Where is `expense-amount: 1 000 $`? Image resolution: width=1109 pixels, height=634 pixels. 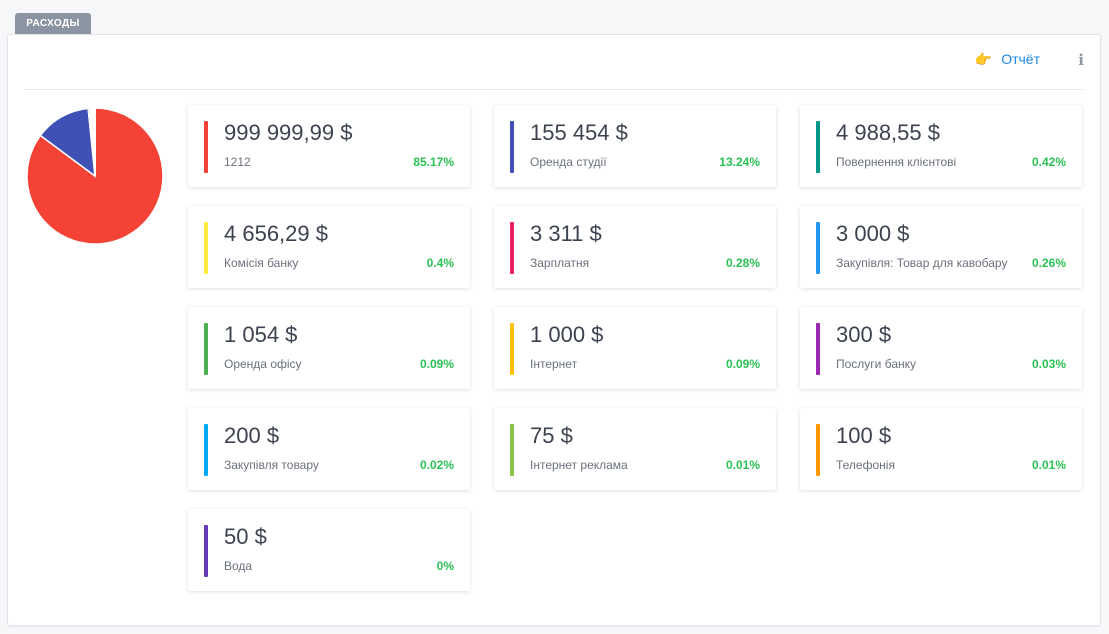
expense-amount: 1 000 $ is located at coordinates (567, 334).